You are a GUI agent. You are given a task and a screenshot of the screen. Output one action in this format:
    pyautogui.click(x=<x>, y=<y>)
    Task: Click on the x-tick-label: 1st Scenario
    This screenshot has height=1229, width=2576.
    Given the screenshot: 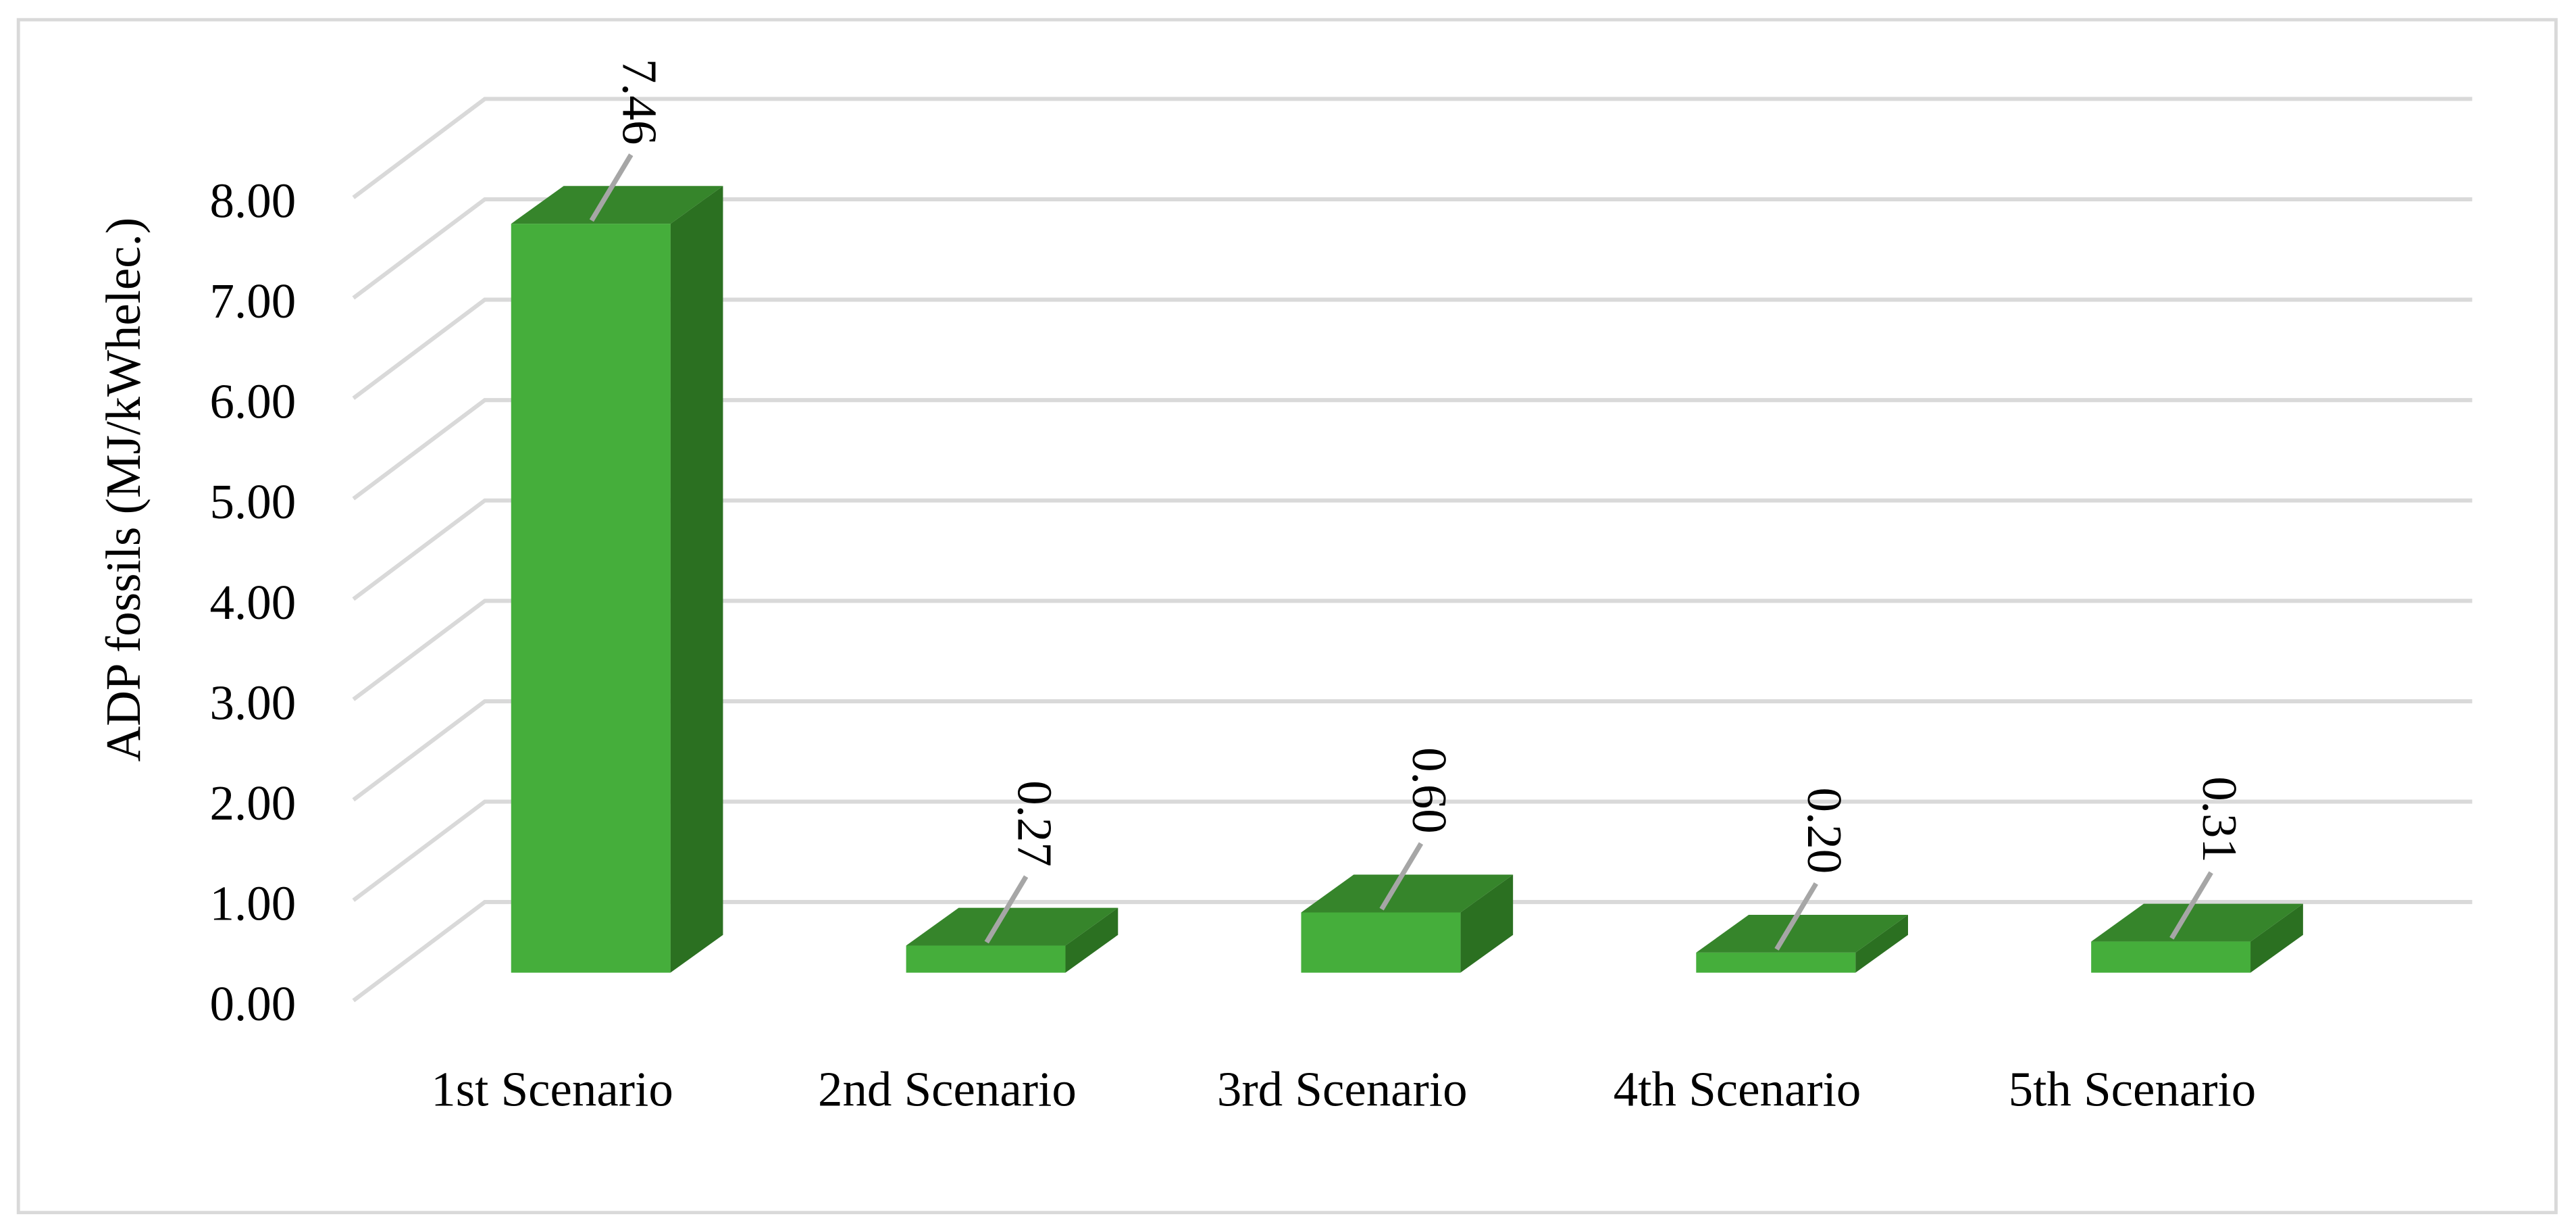 What is the action you would take?
    pyautogui.click(x=552, y=1089)
    